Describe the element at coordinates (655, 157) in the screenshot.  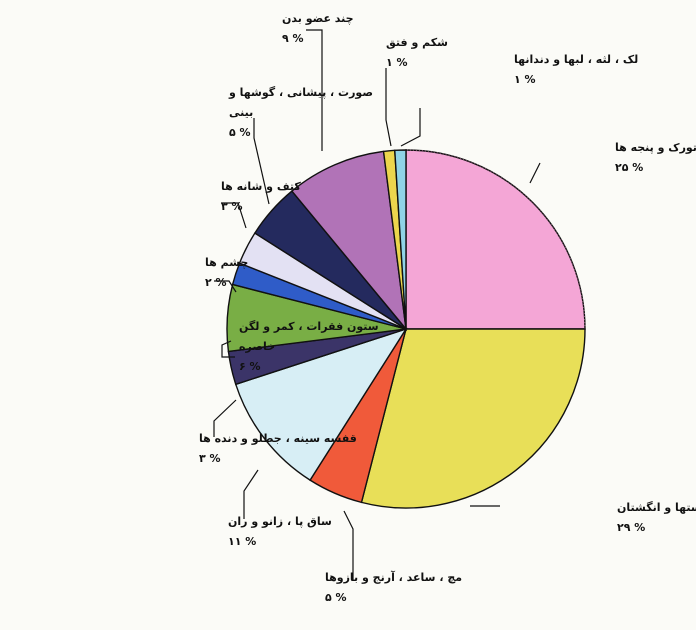
I see `slice-label-1: پا ، تورک و پنجه ها % ۲۵` at that location.